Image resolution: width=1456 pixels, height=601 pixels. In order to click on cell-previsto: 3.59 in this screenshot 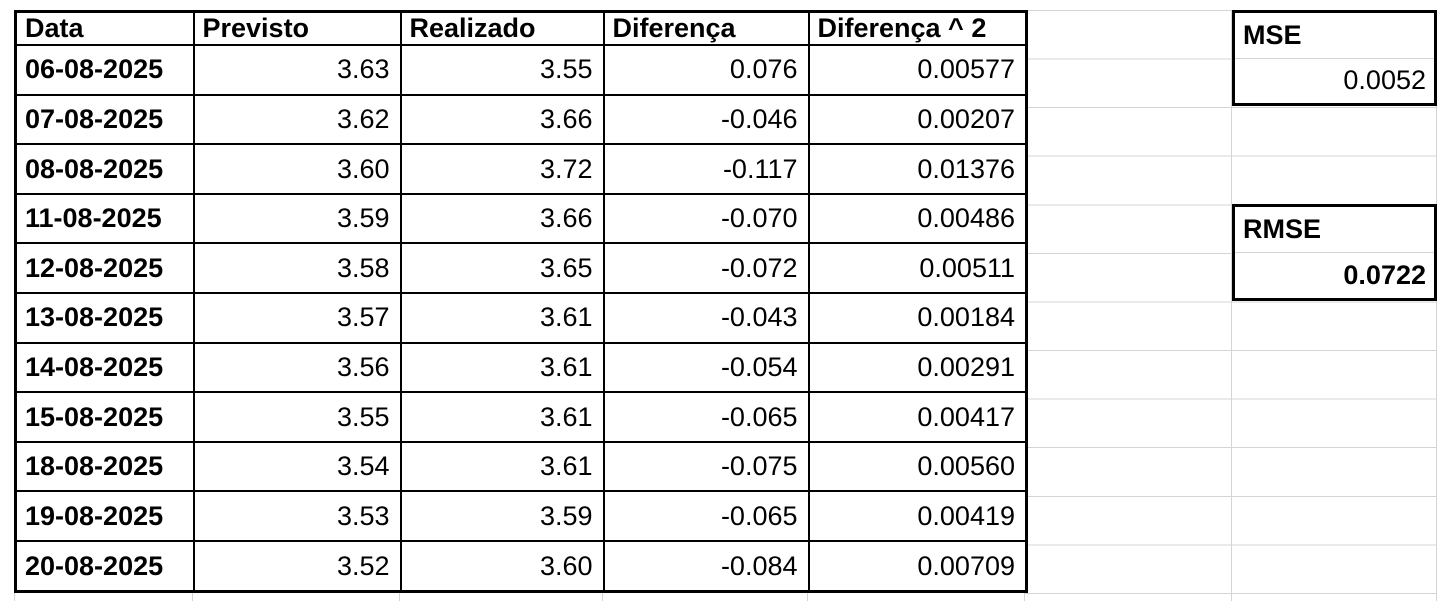, I will do `click(297, 218)`.